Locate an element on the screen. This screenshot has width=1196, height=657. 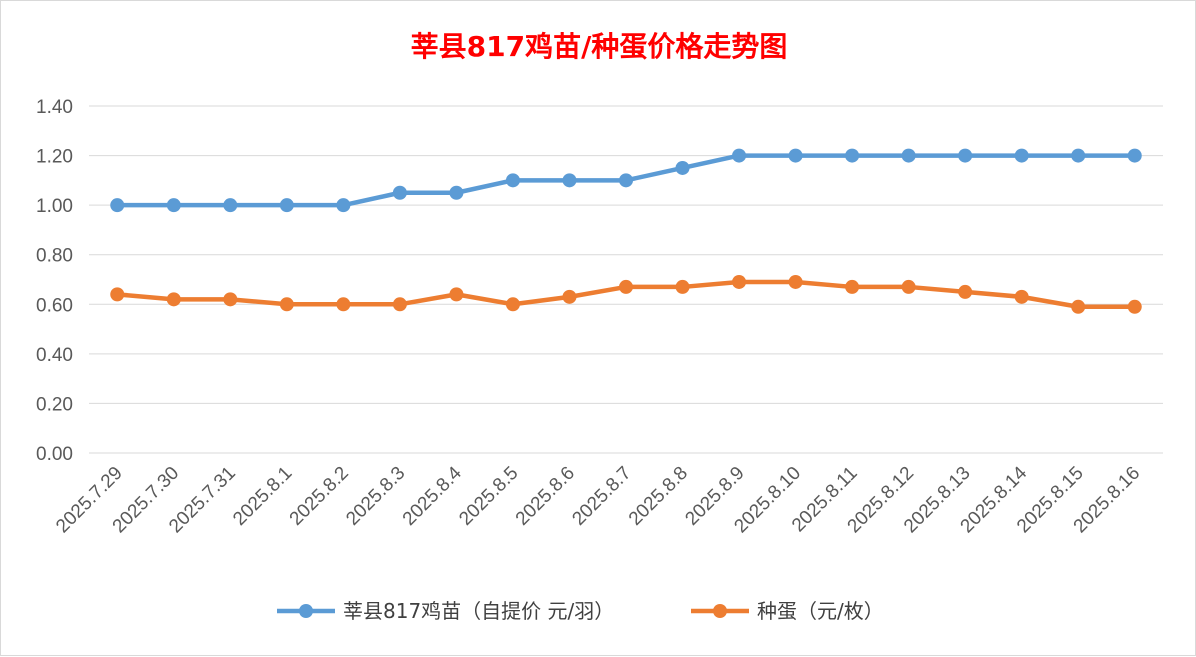
y-tick-label: 1.40 is located at coordinates (54, 107).